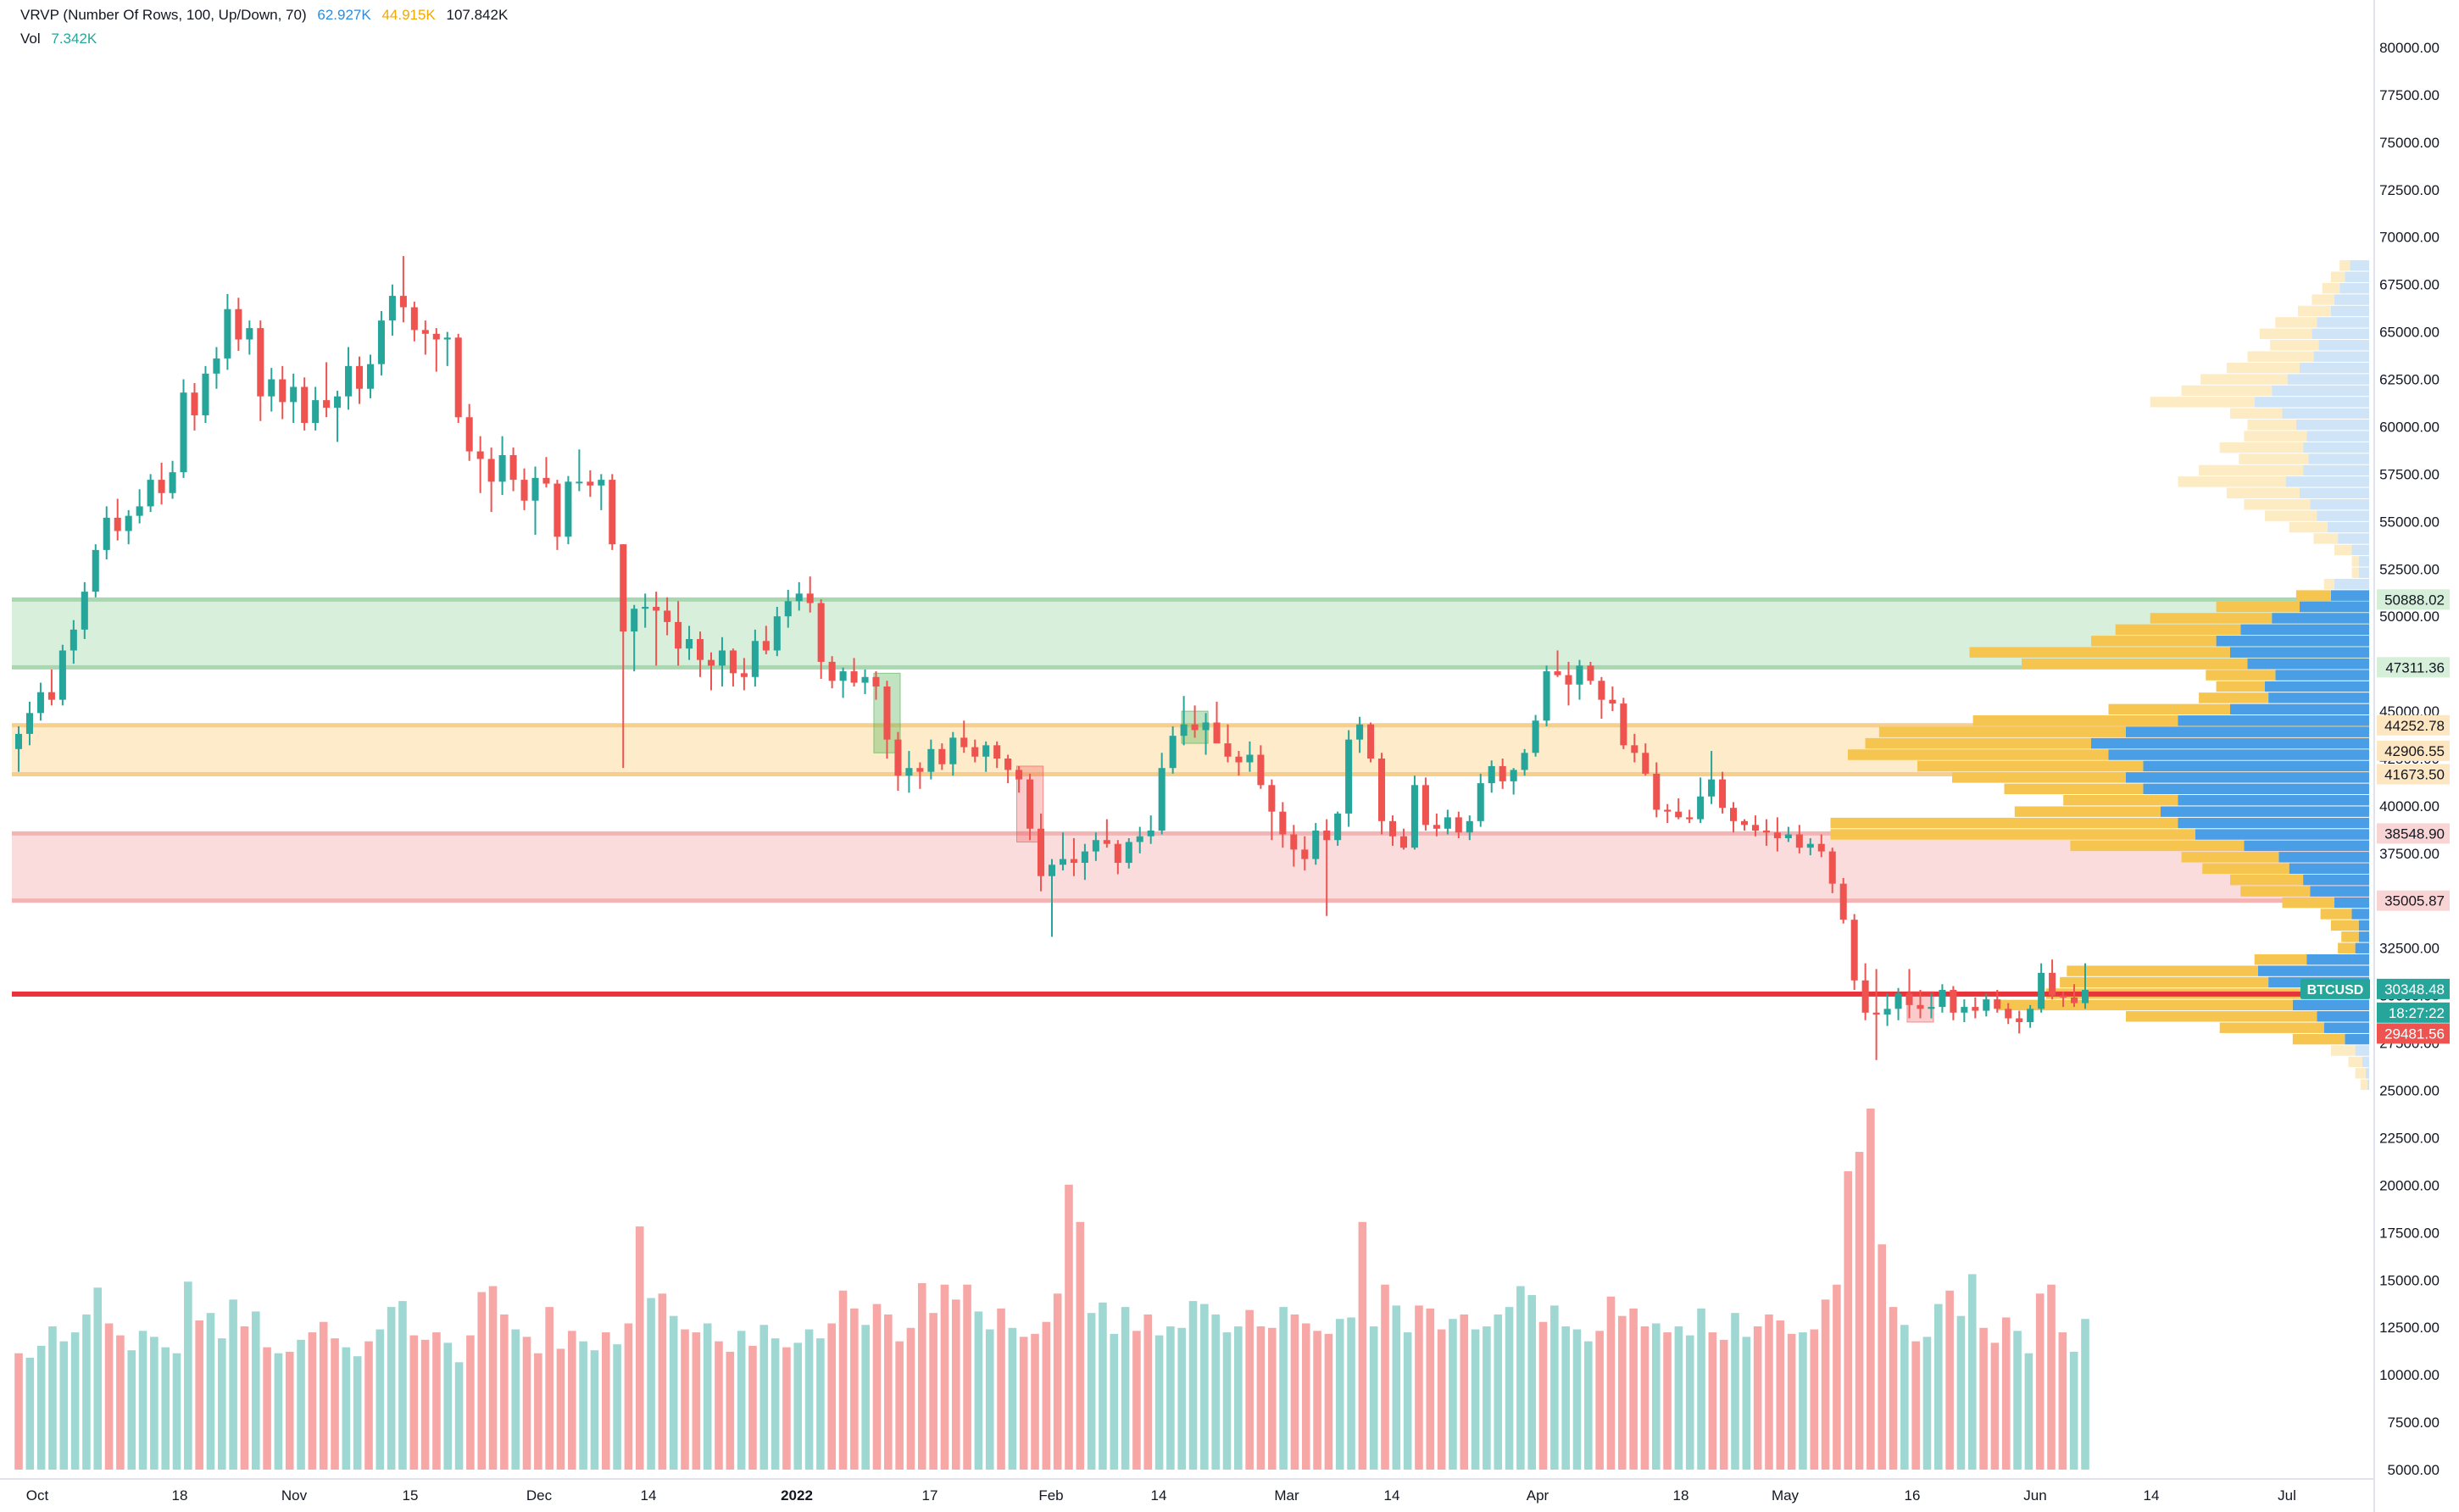 The width and height of the screenshot is (2459, 1512). Describe the element at coordinates (478, 15) in the screenshot. I see `vrvp-total-value: 107.842K` at that location.